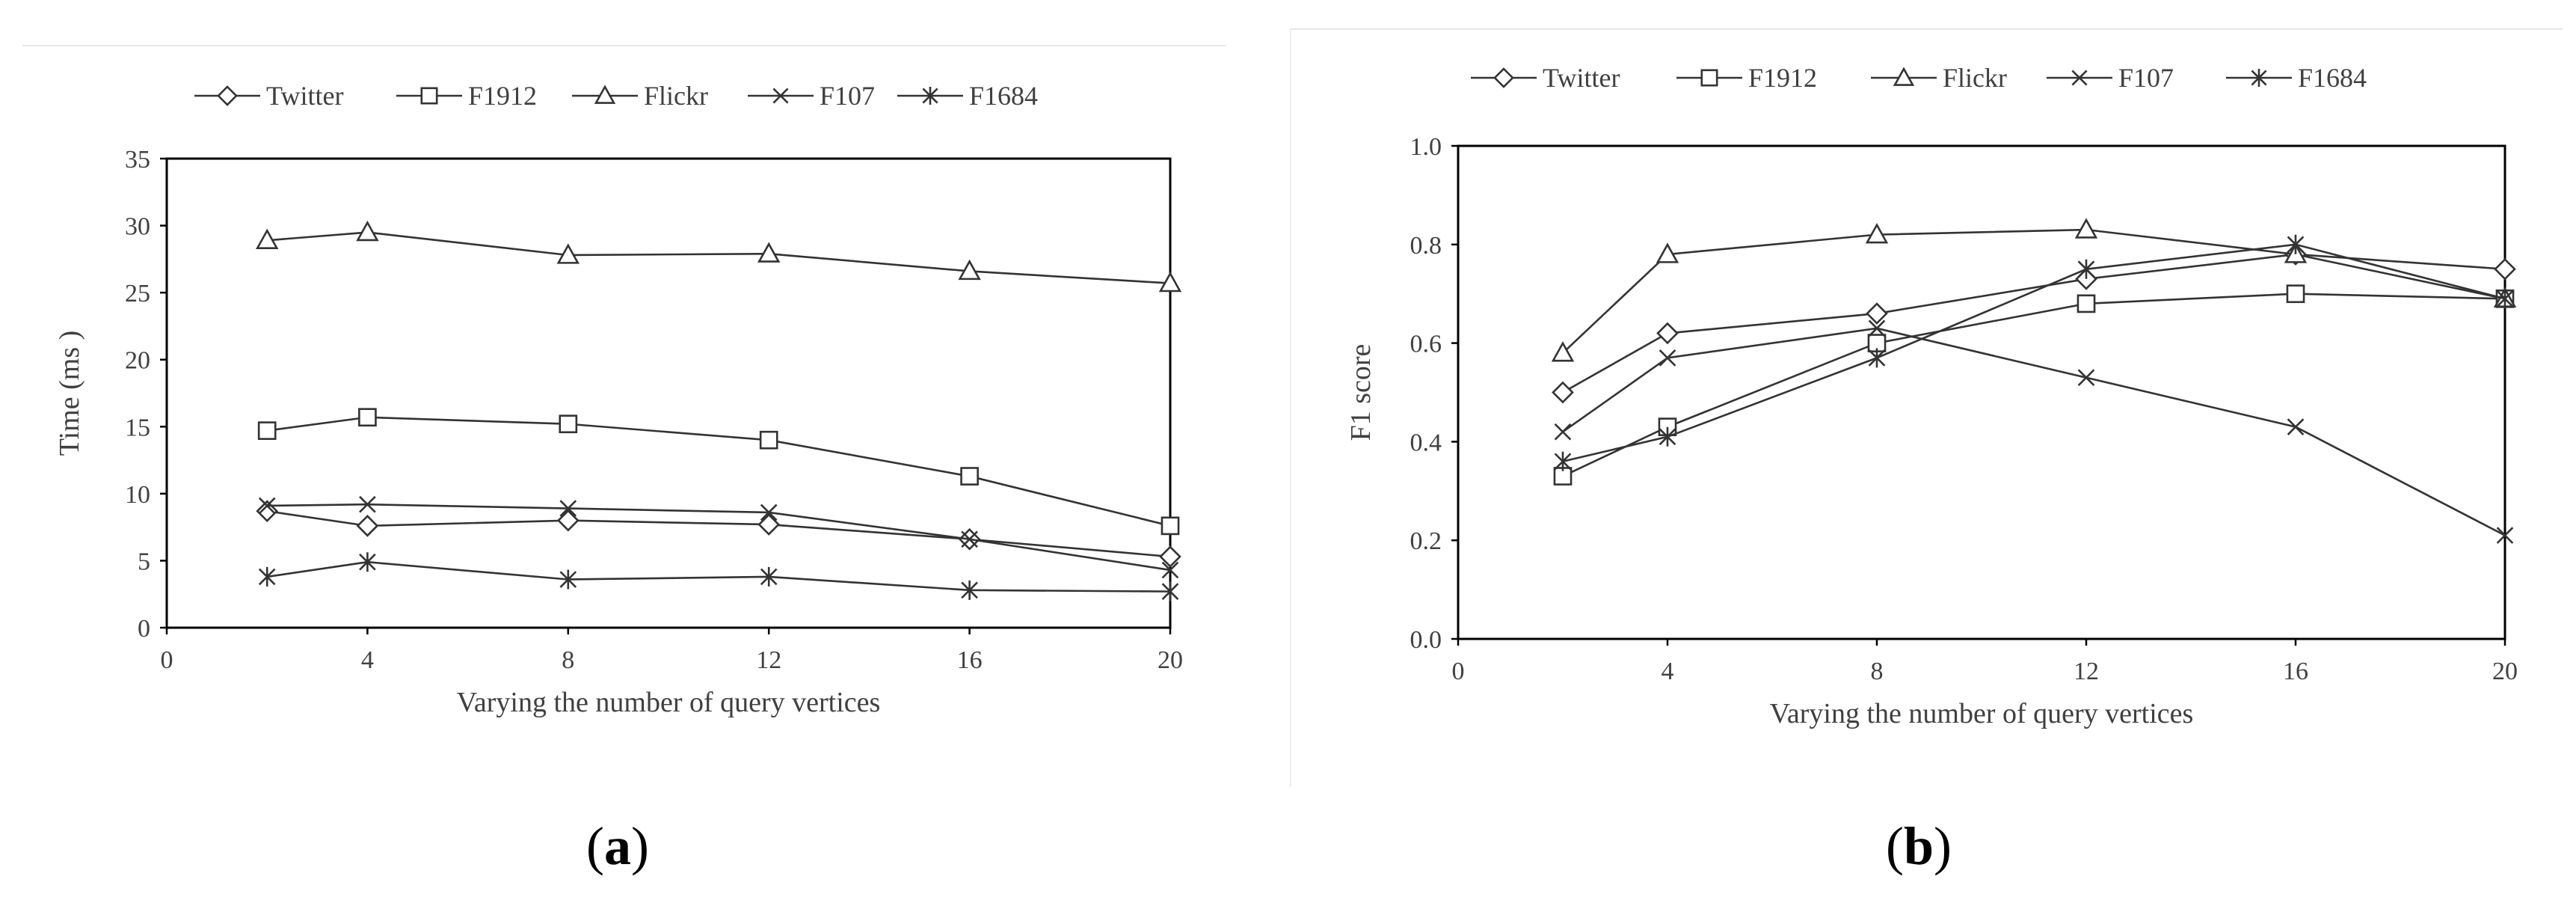  What do you see at coordinates (1709, 78) in the screenshot?
I see `legend-marker-b-f1912` at bounding box center [1709, 78].